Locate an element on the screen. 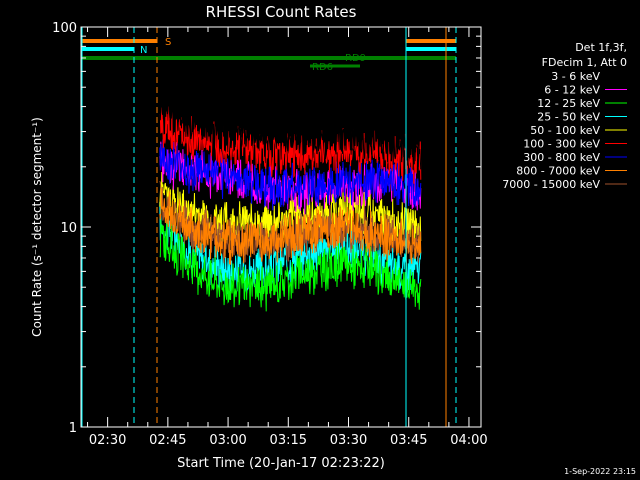 The image size is (640, 480). event-bands is located at coordinates (268, 53).